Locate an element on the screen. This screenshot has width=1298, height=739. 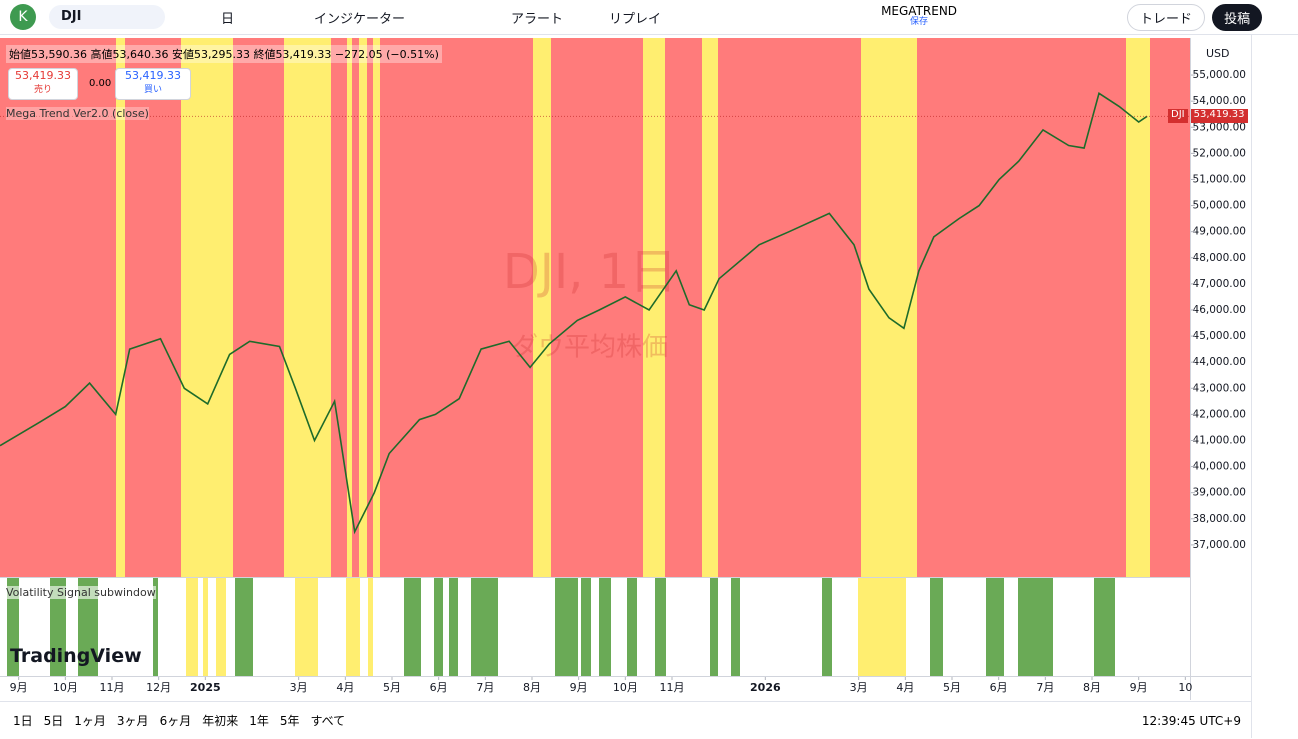
watermark-symbol: DJI, 1日 is located at coordinates (590, 272).